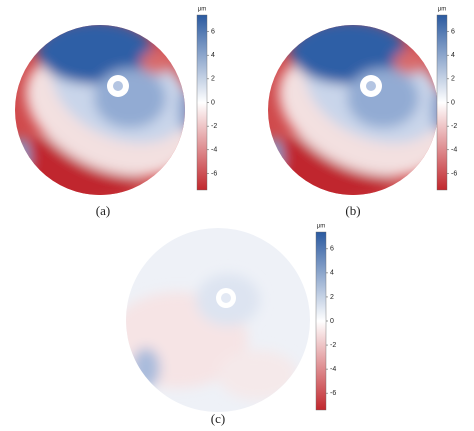 Image resolution: width=474 pixels, height=431 pixels. Describe the element at coordinates (218, 418) in the screenshot. I see `panel-caption: (c)` at that location.